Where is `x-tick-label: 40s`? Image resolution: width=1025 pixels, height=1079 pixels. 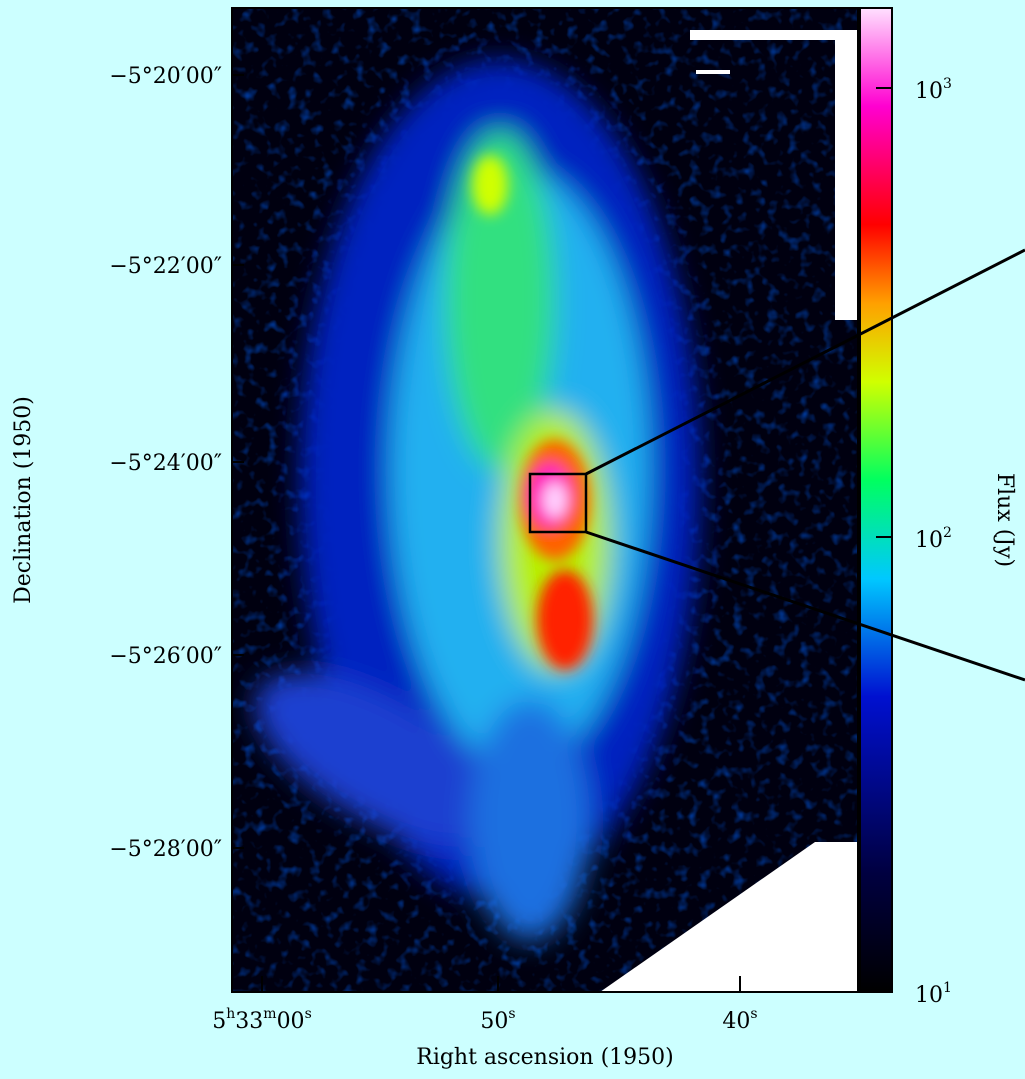
x-tick-label: 40s is located at coordinates (739, 1020).